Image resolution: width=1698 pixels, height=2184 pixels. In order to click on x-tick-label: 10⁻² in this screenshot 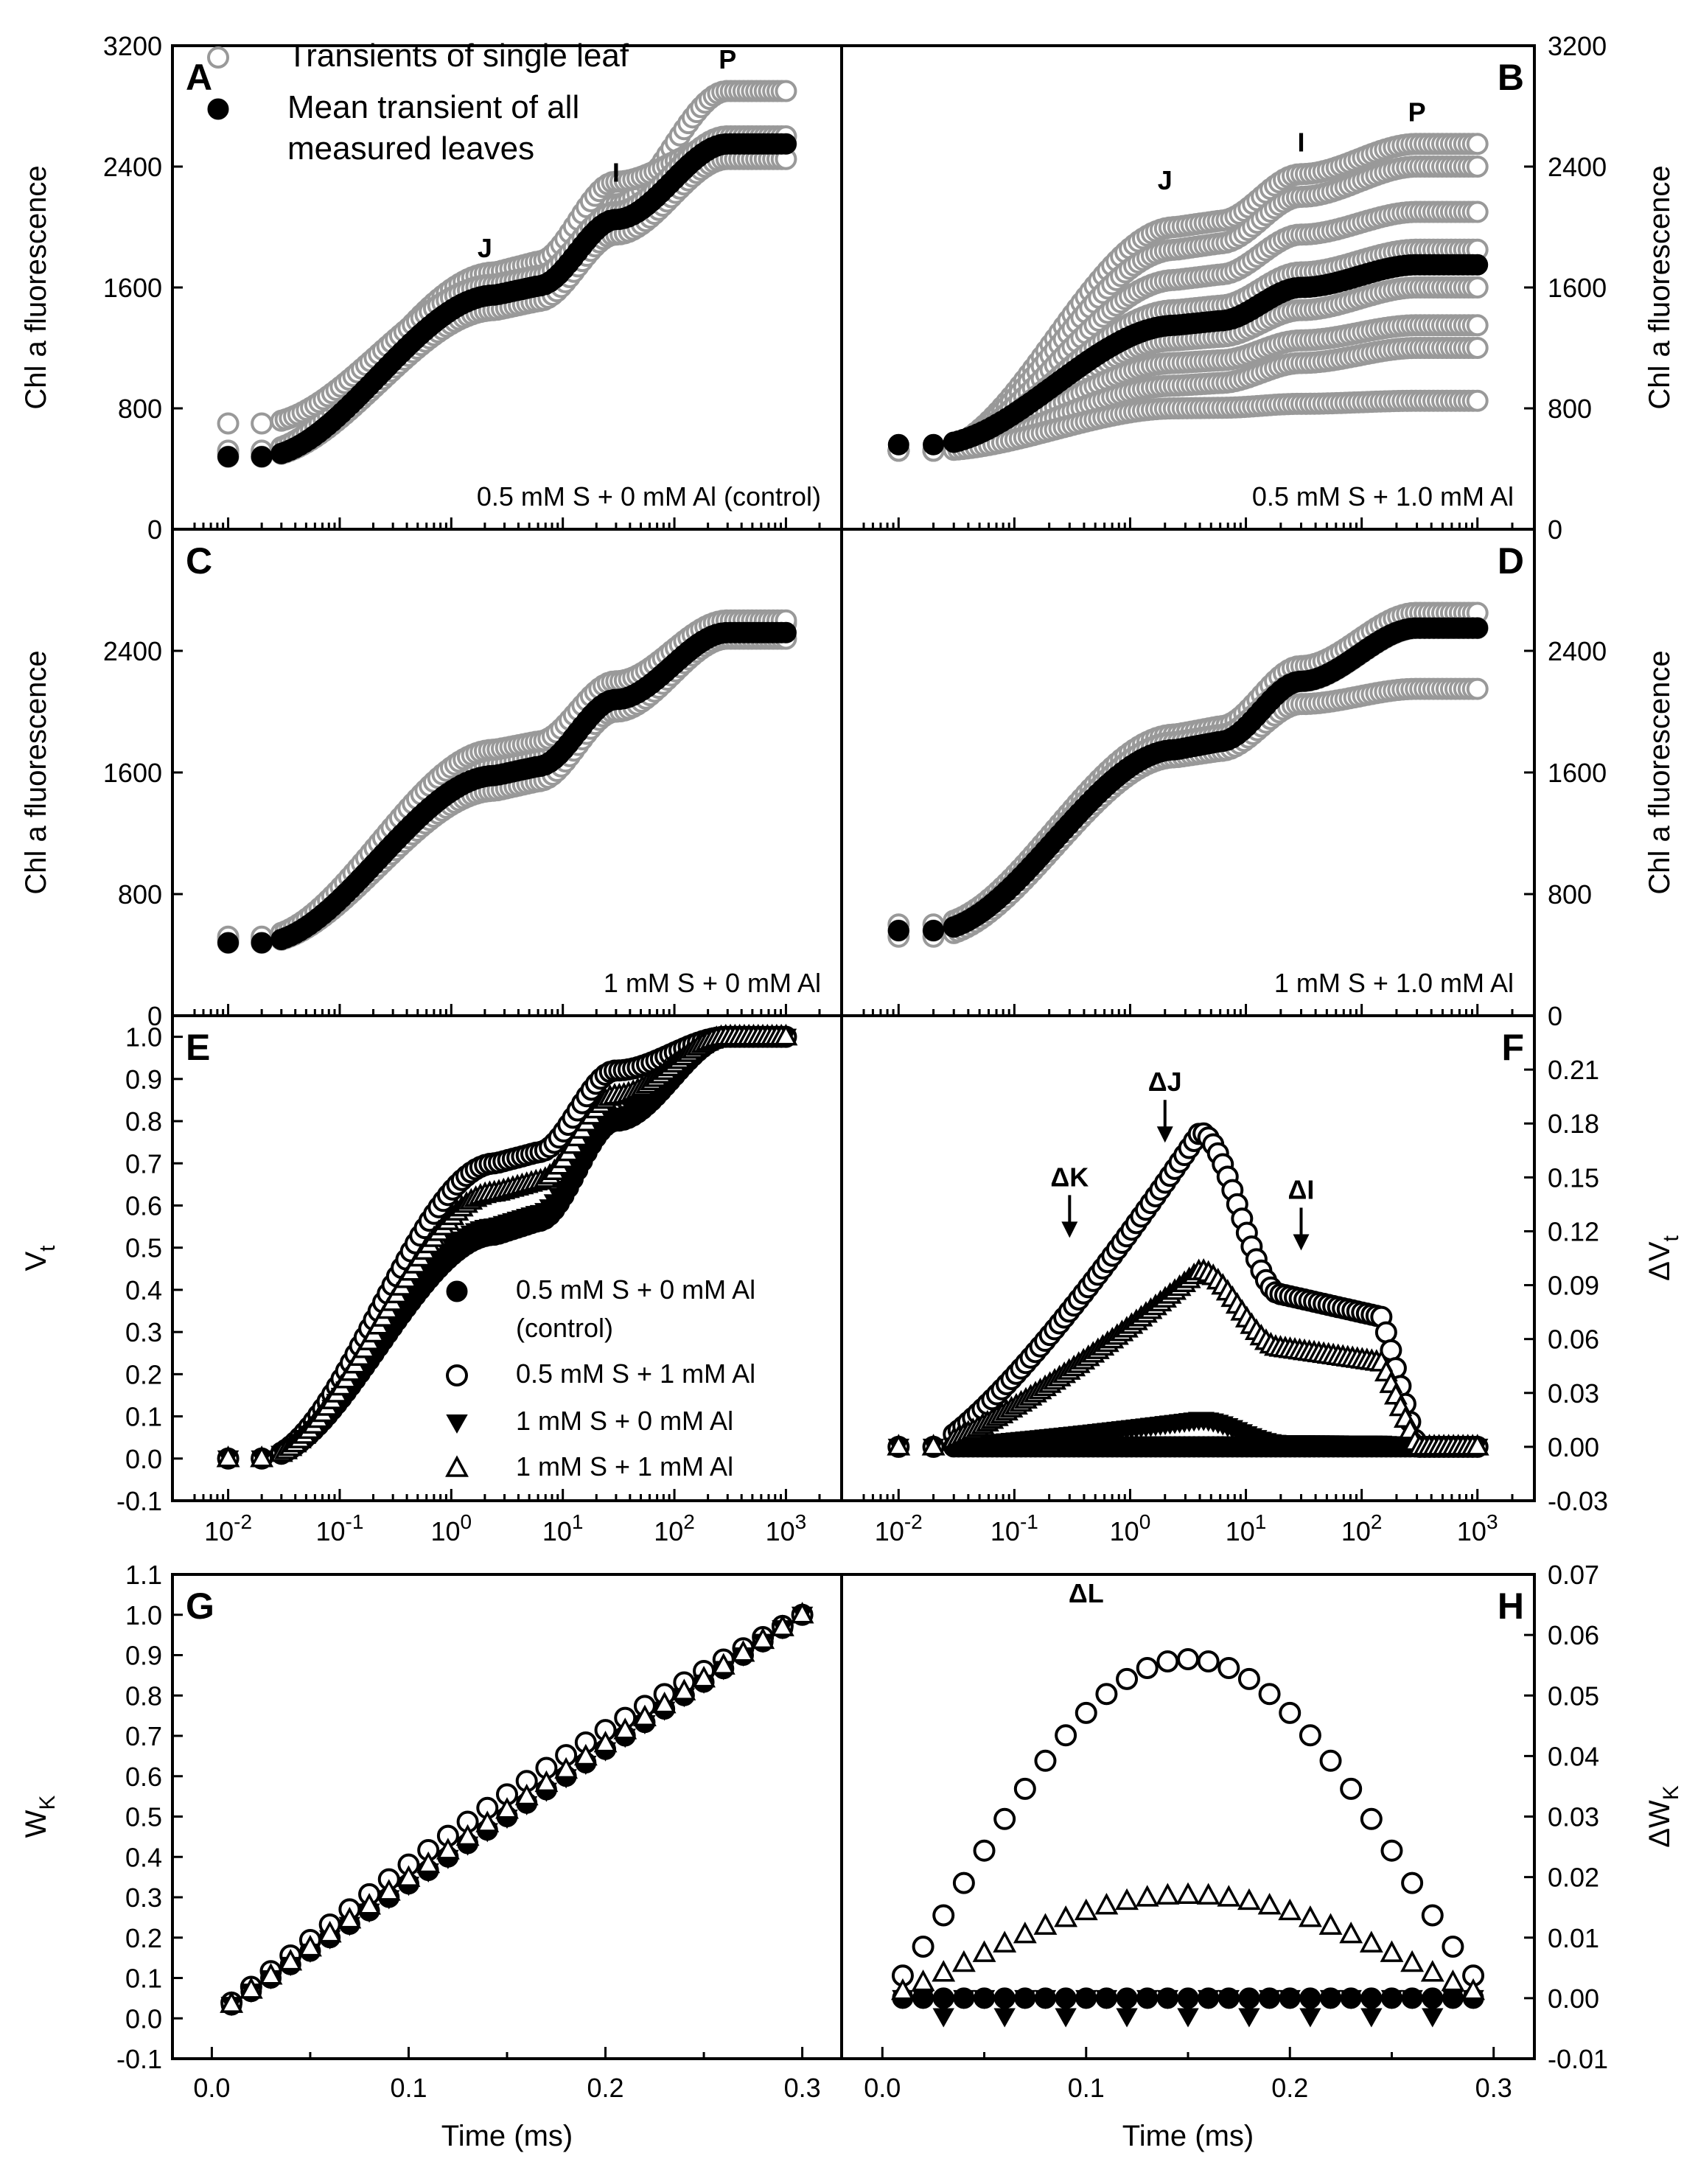, I will do `click(228, 1528)`.